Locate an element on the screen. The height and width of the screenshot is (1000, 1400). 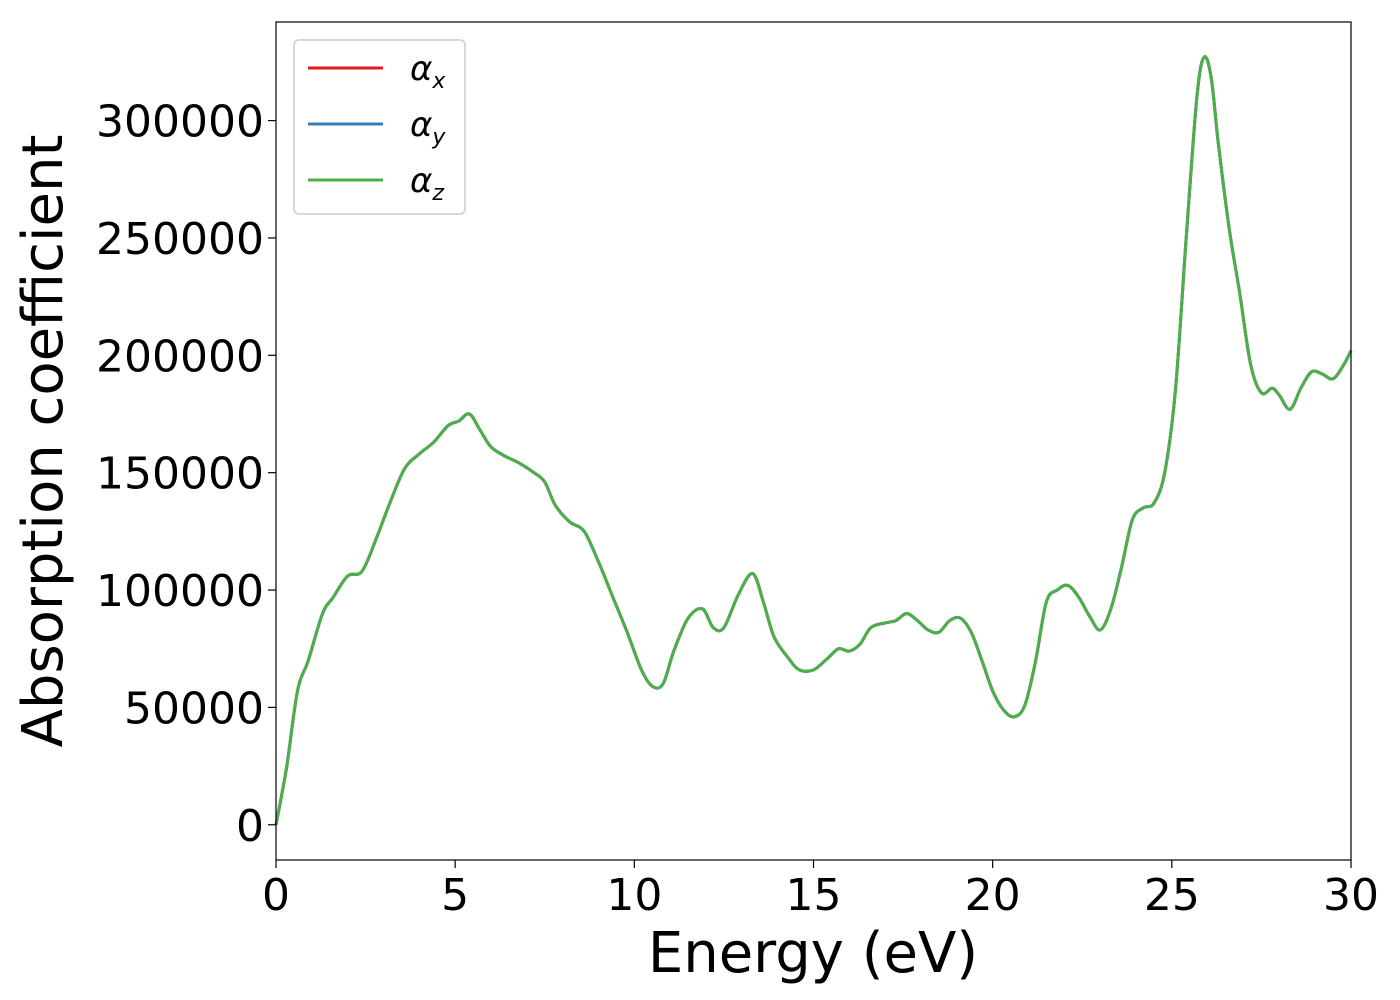
legend-label: αx is located at coordinates (428, 71).